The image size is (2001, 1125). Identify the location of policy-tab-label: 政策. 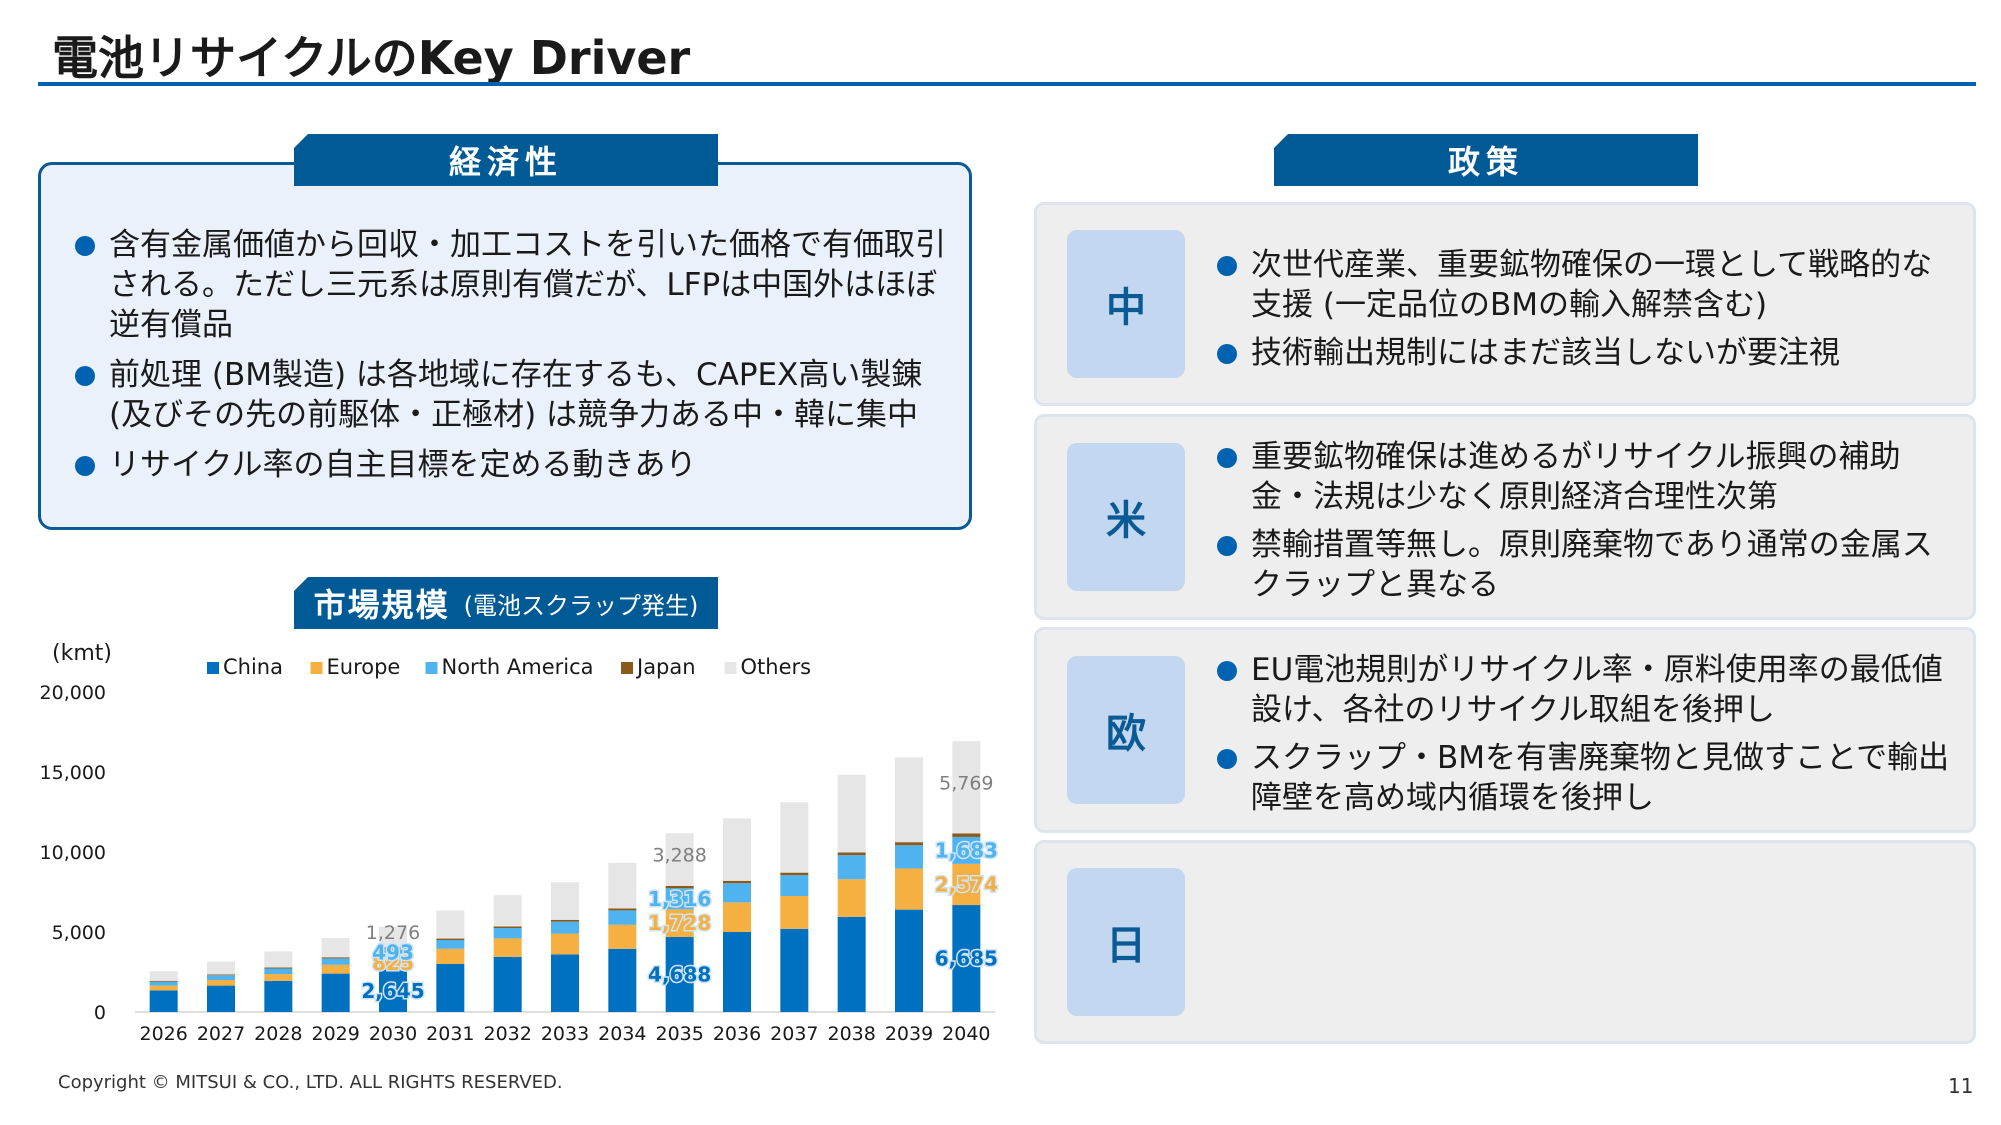
(1485, 162).